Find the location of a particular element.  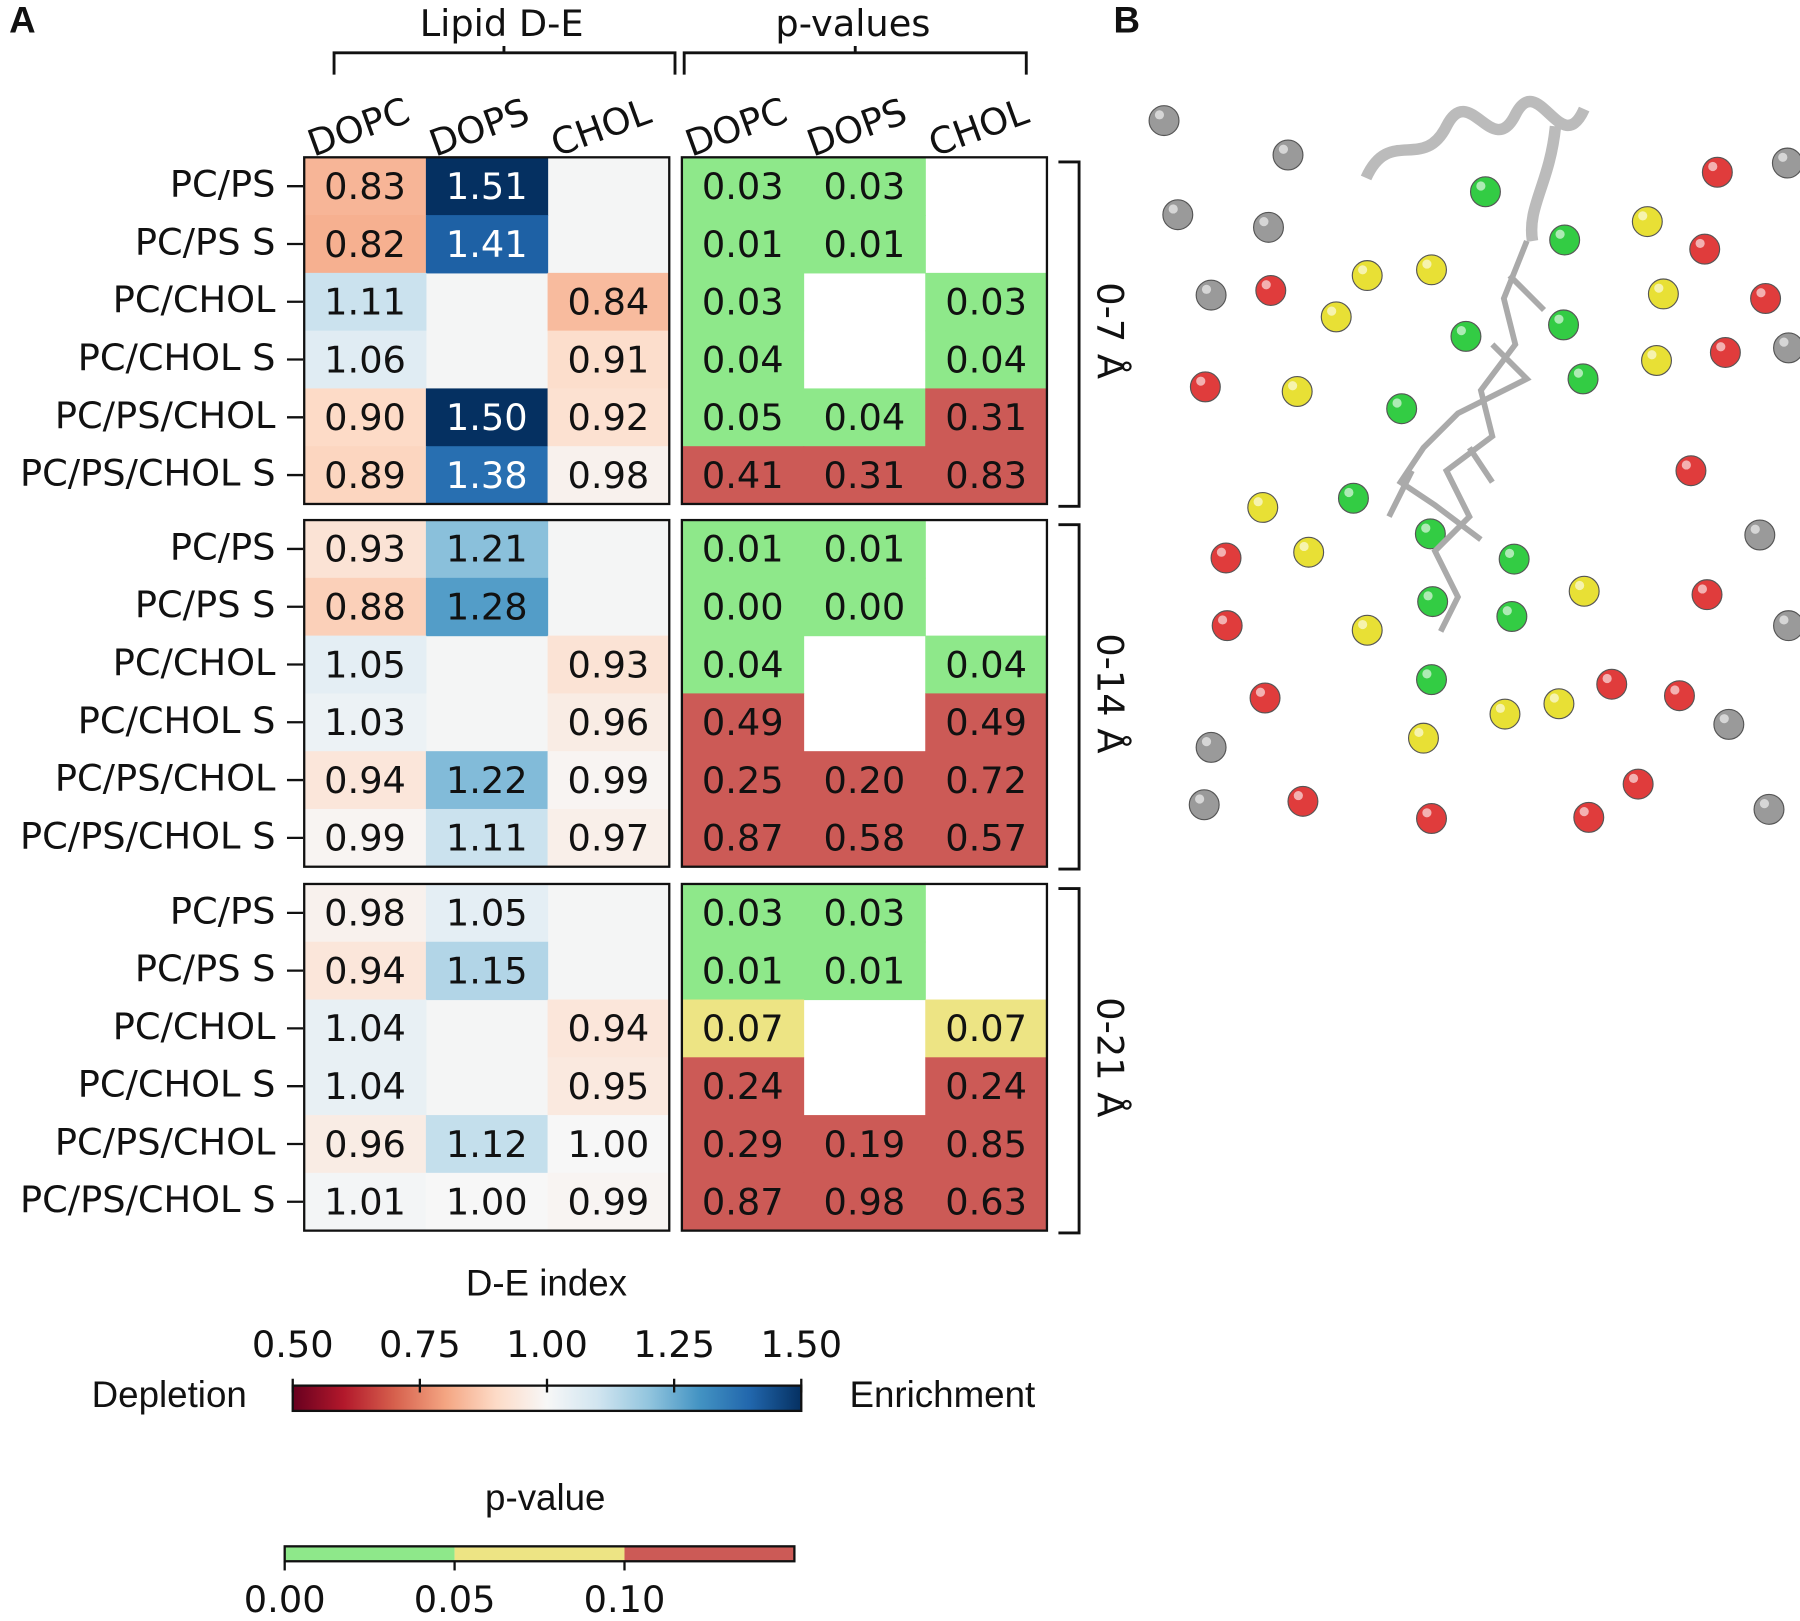

row-label: PC/PS S is located at coordinates (205, 604).